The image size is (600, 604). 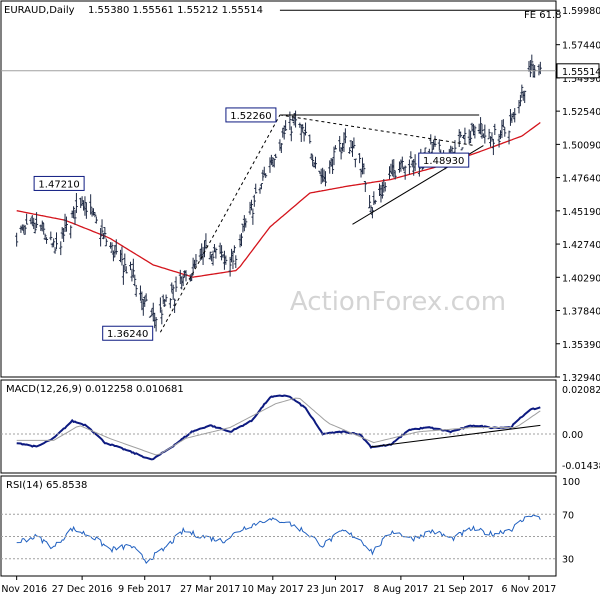 What do you see at coordinates (82, 589) in the screenshot?
I see `x-tick-label: 27 Dec 2016` at bounding box center [82, 589].